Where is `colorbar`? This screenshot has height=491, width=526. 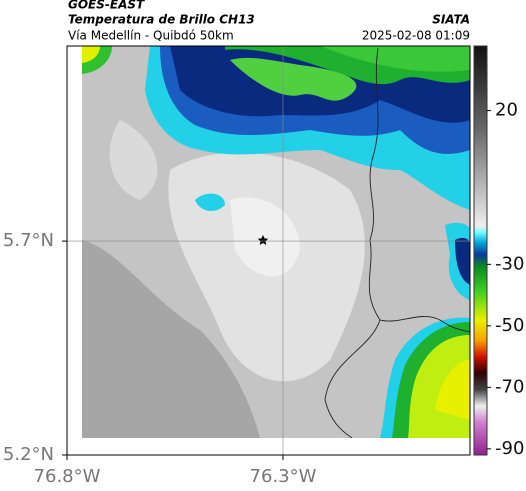
colorbar is located at coordinates (480, 250).